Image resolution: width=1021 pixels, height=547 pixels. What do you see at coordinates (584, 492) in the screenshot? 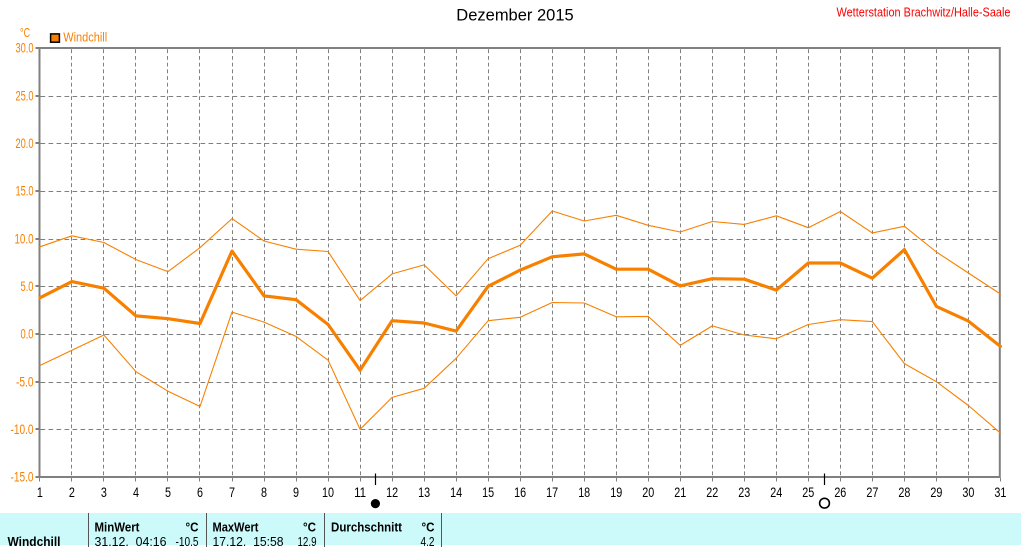
I see `svg-text: 18` at bounding box center [584, 492].